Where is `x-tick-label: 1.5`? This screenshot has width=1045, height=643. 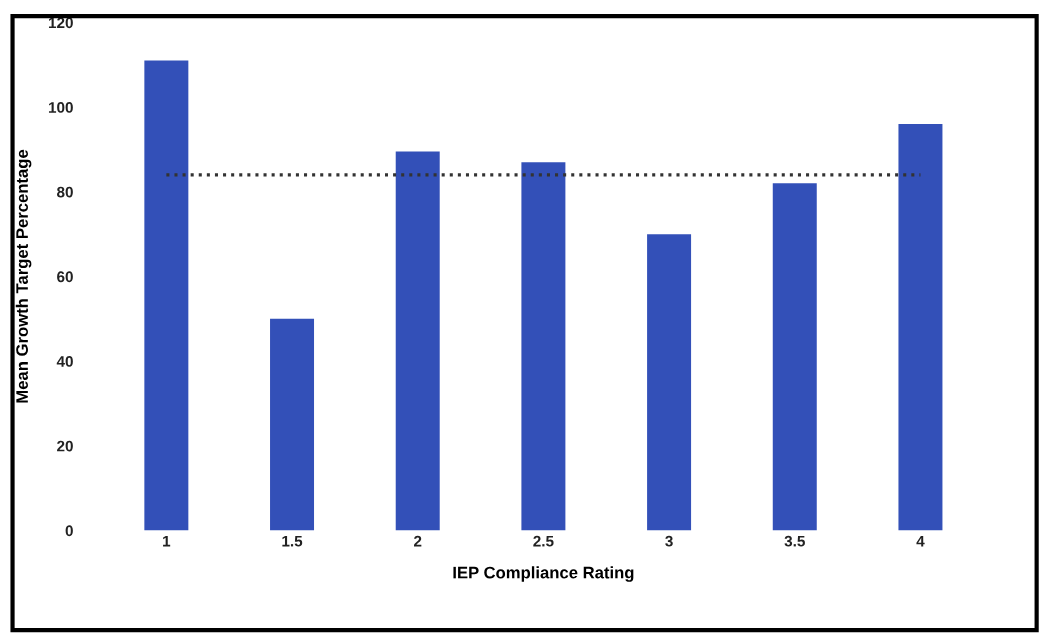
x-tick-label: 1.5 is located at coordinates (292, 541).